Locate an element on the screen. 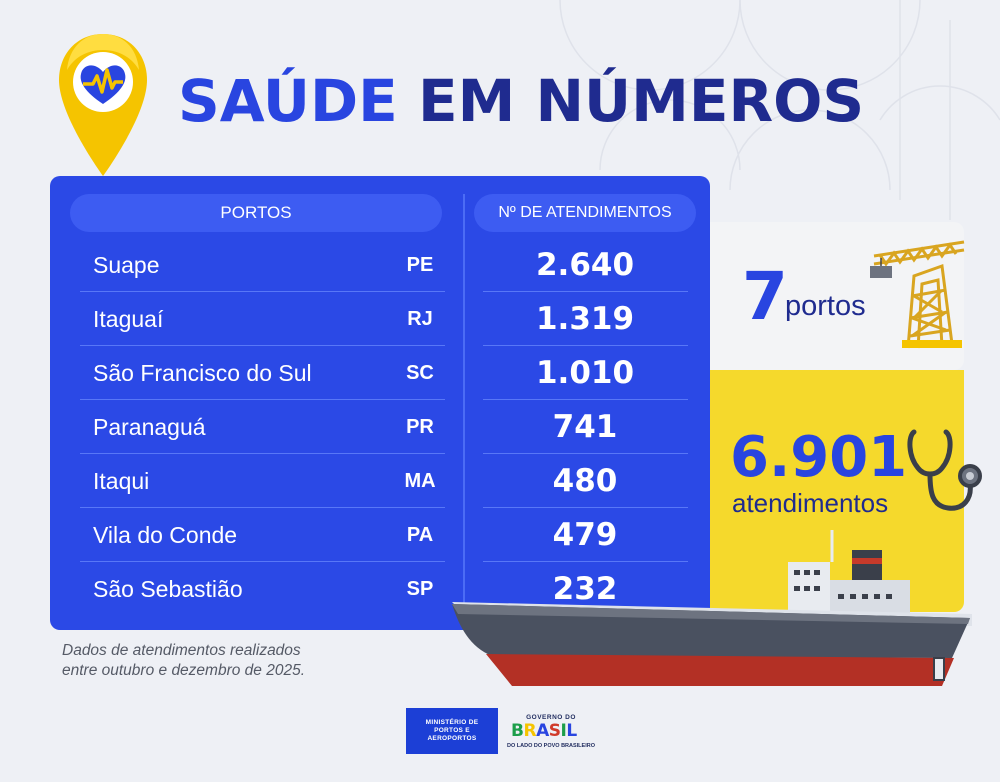 This screenshot has width=1000, height=782. total-label: atendimentos is located at coordinates (810, 503).